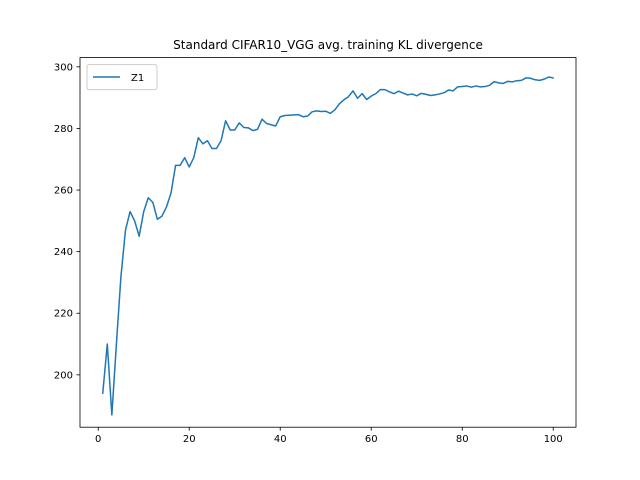 This screenshot has width=640, height=480. I want to click on x-tick-label: 80, so click(462, 439).